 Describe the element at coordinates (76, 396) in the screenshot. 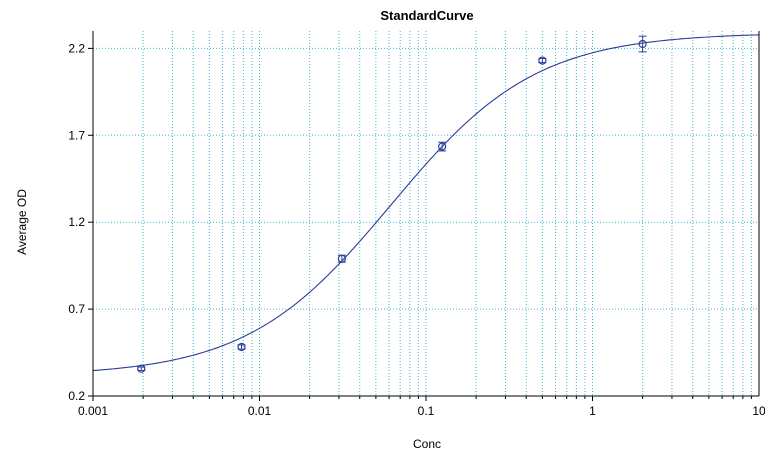

I see `y-tick-label: 0.2` at that location.